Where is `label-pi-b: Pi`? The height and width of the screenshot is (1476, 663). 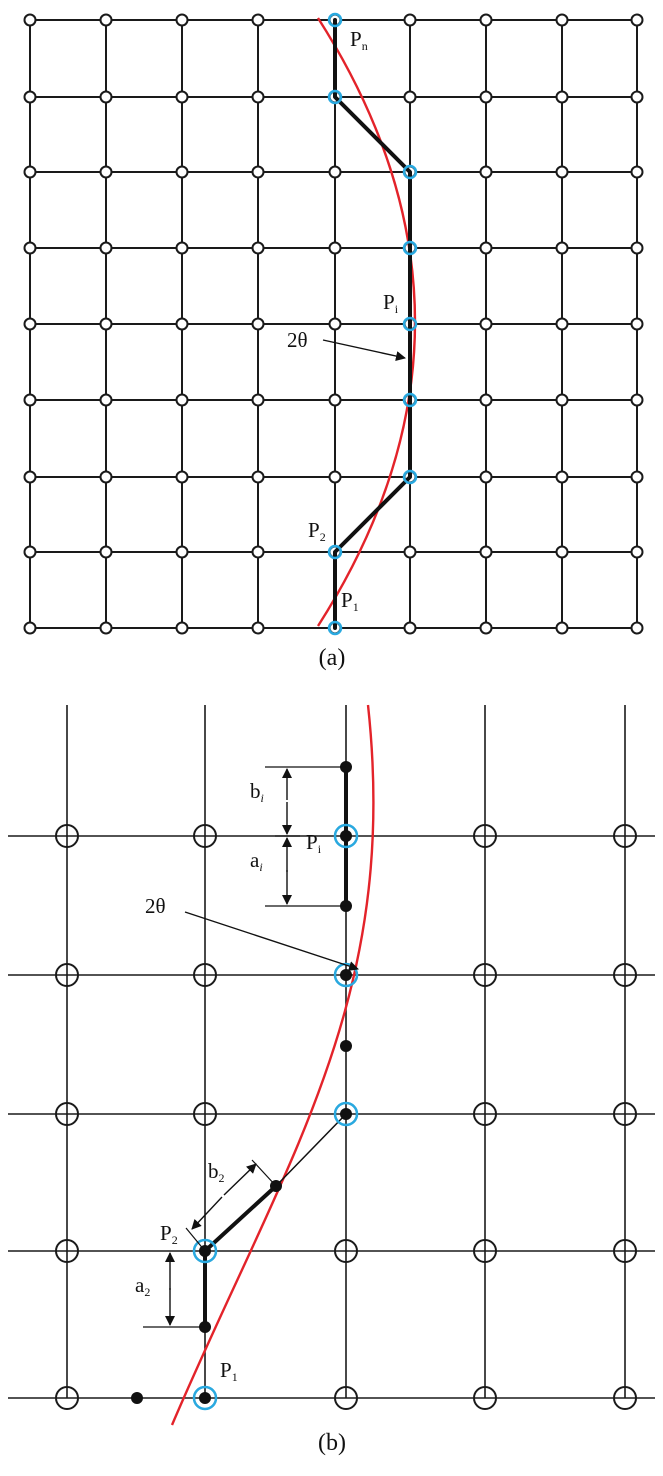 label-pi-b: Pi is located at coordinates (314, 843).